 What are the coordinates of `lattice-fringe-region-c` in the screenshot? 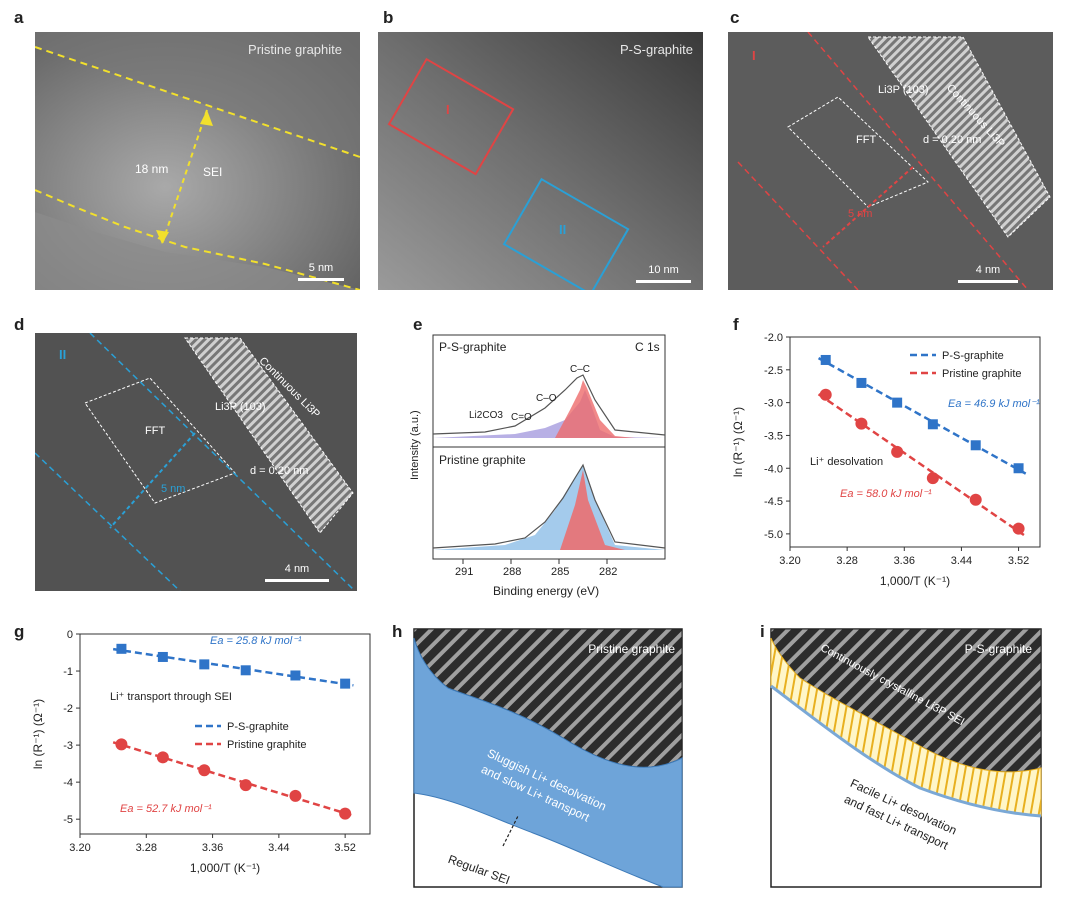 It's located at (959, 137).